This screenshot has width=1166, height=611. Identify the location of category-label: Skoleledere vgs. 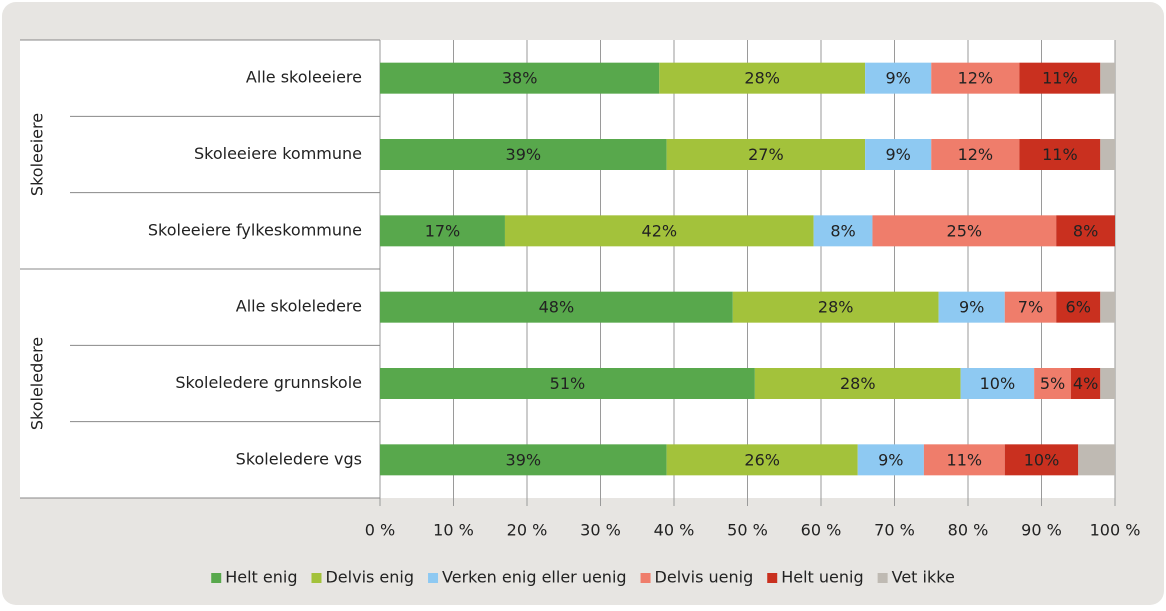
(299, 458).